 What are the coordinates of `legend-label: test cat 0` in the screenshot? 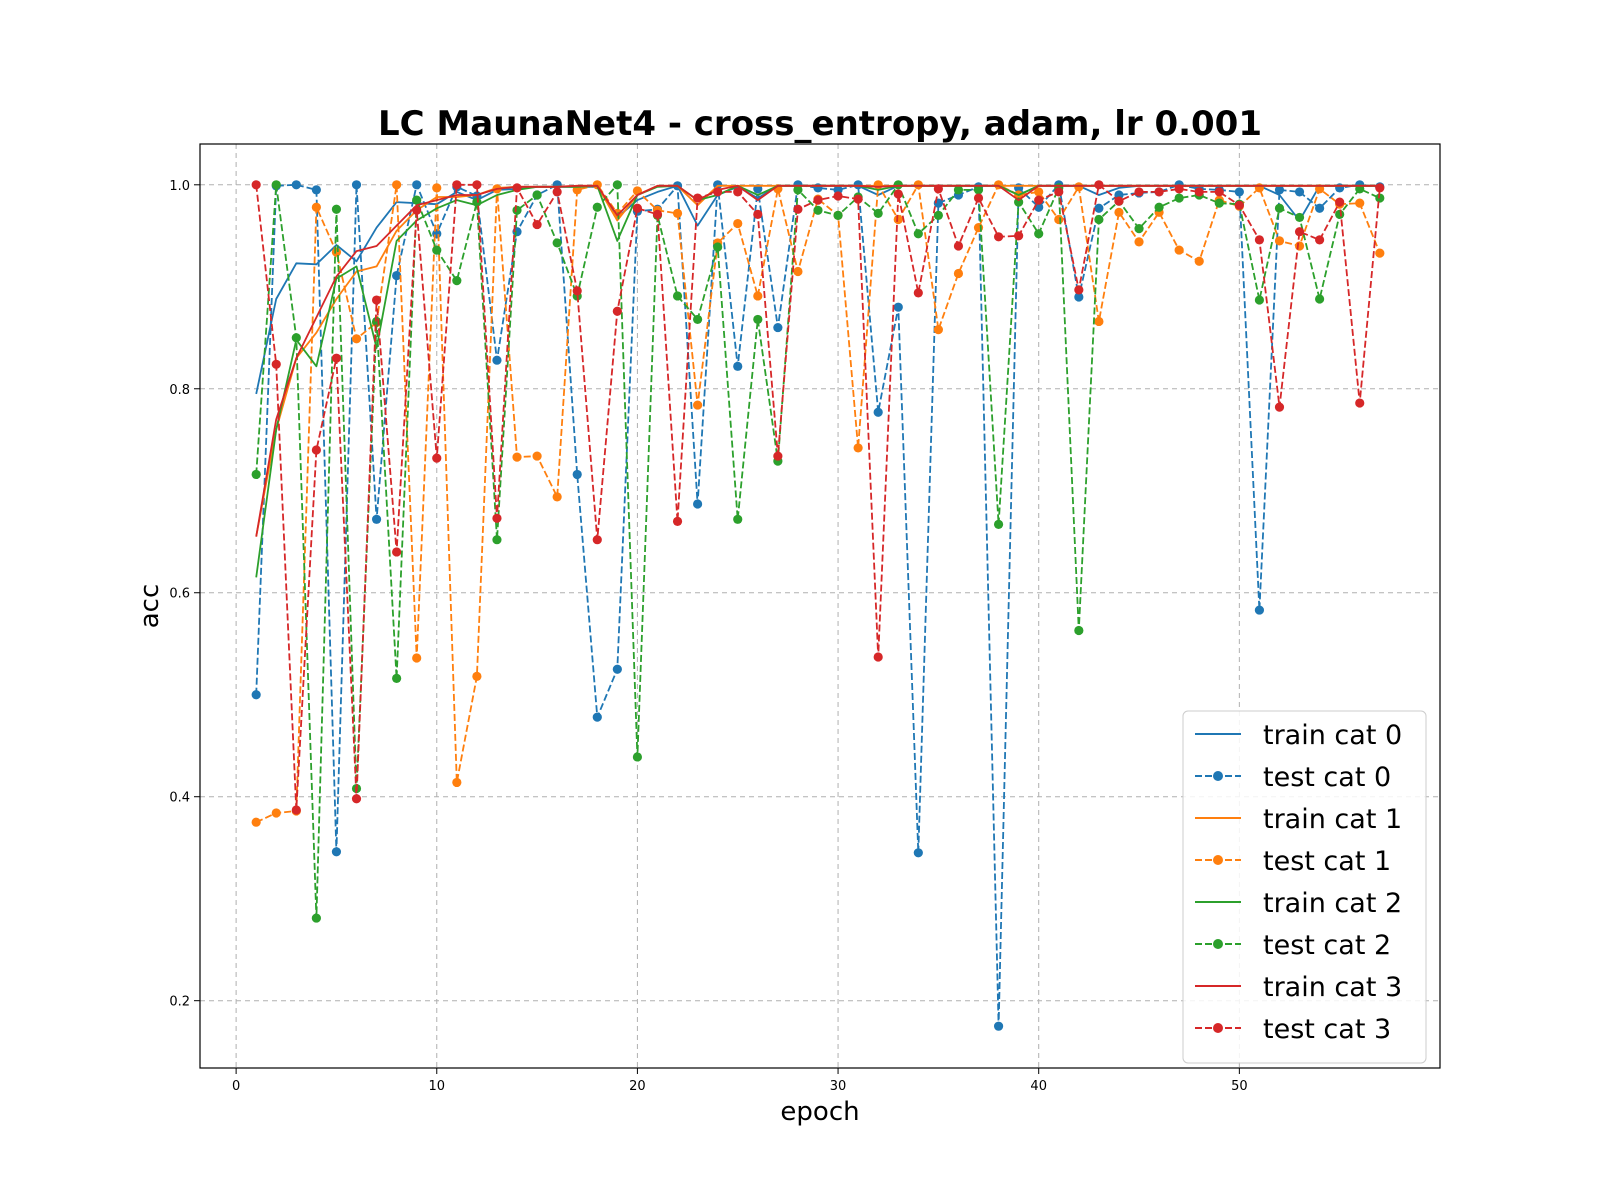 It's located at (1327, 777).